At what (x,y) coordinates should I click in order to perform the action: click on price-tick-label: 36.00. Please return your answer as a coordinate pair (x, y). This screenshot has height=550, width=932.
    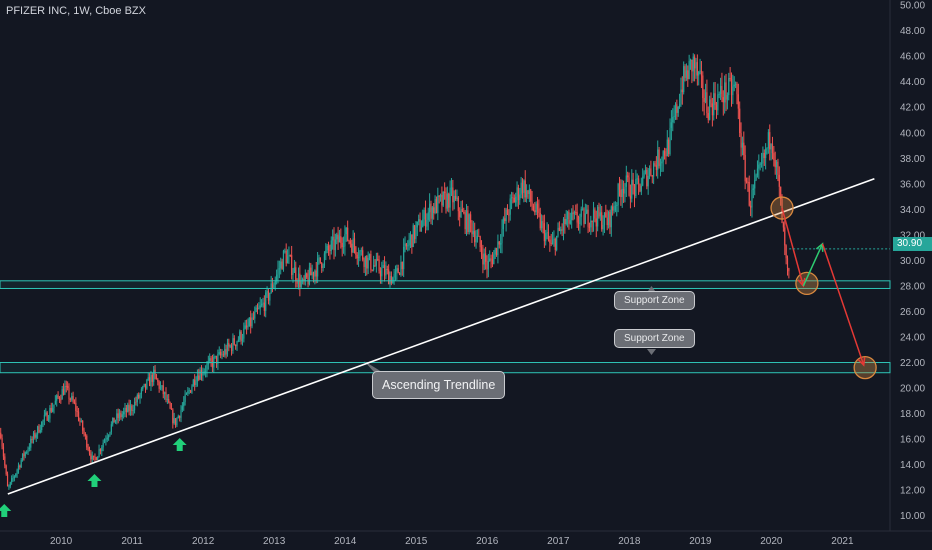
    Looking at the image, I should click on (912, 184).